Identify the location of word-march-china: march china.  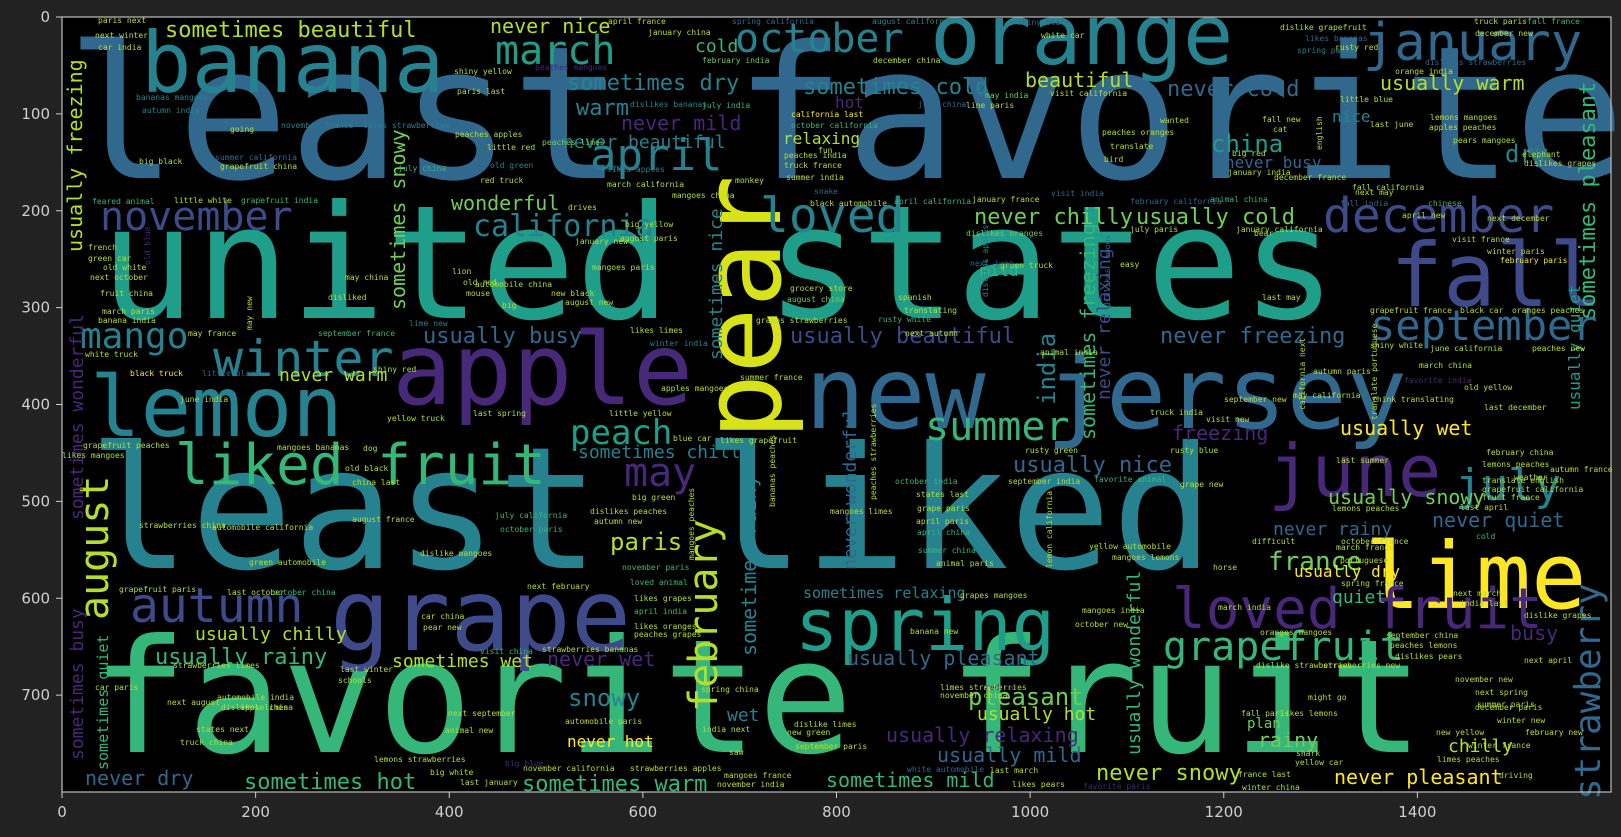
(1445, 365).